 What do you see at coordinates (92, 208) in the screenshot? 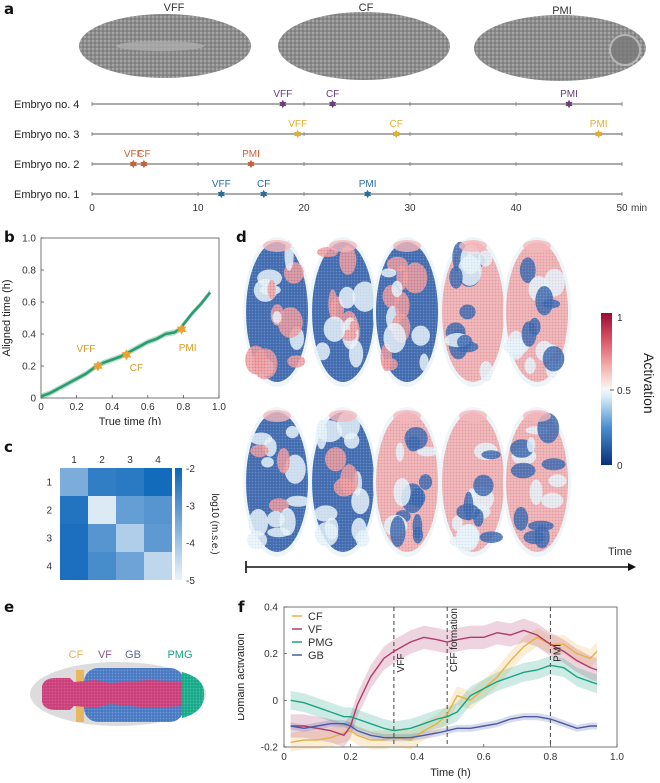
I see `timeline-x-tick-label: 0` at bounding box center [92, 208].